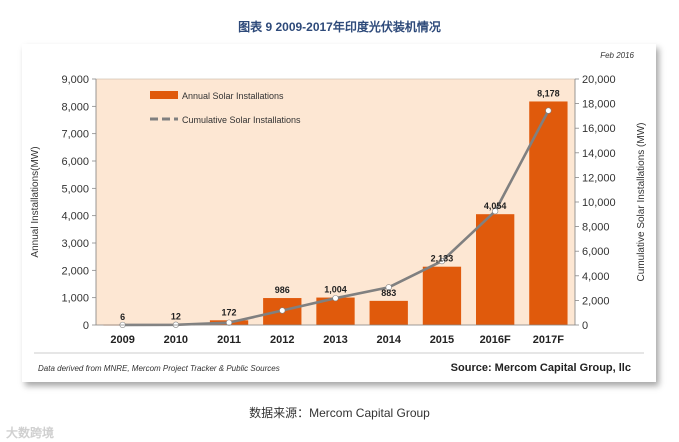 The width and height of the screenshot is (679, 442). Describe the element at coordinates (282, 290) in the screenshot. I see `data-label-2012: 986` at that location.